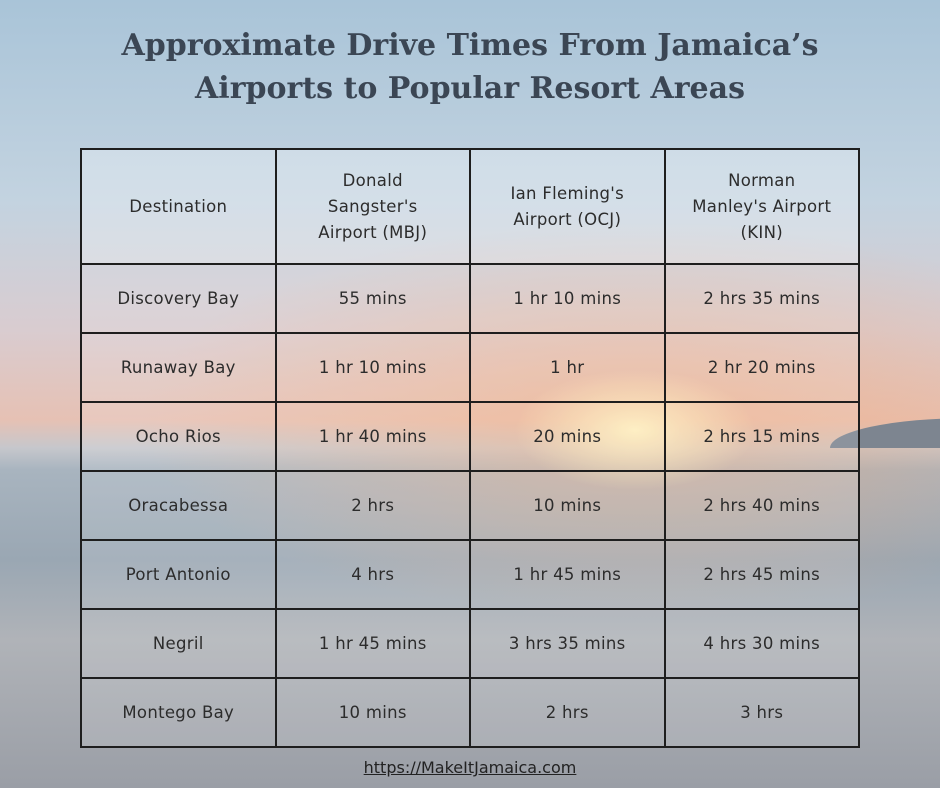 This screenshot has height=788, width=940. What do you see at coordinates (761, 436) in the screenshot?
I see `time-cell: 2 hrs 15 mins` at bounding box center [761, 436].